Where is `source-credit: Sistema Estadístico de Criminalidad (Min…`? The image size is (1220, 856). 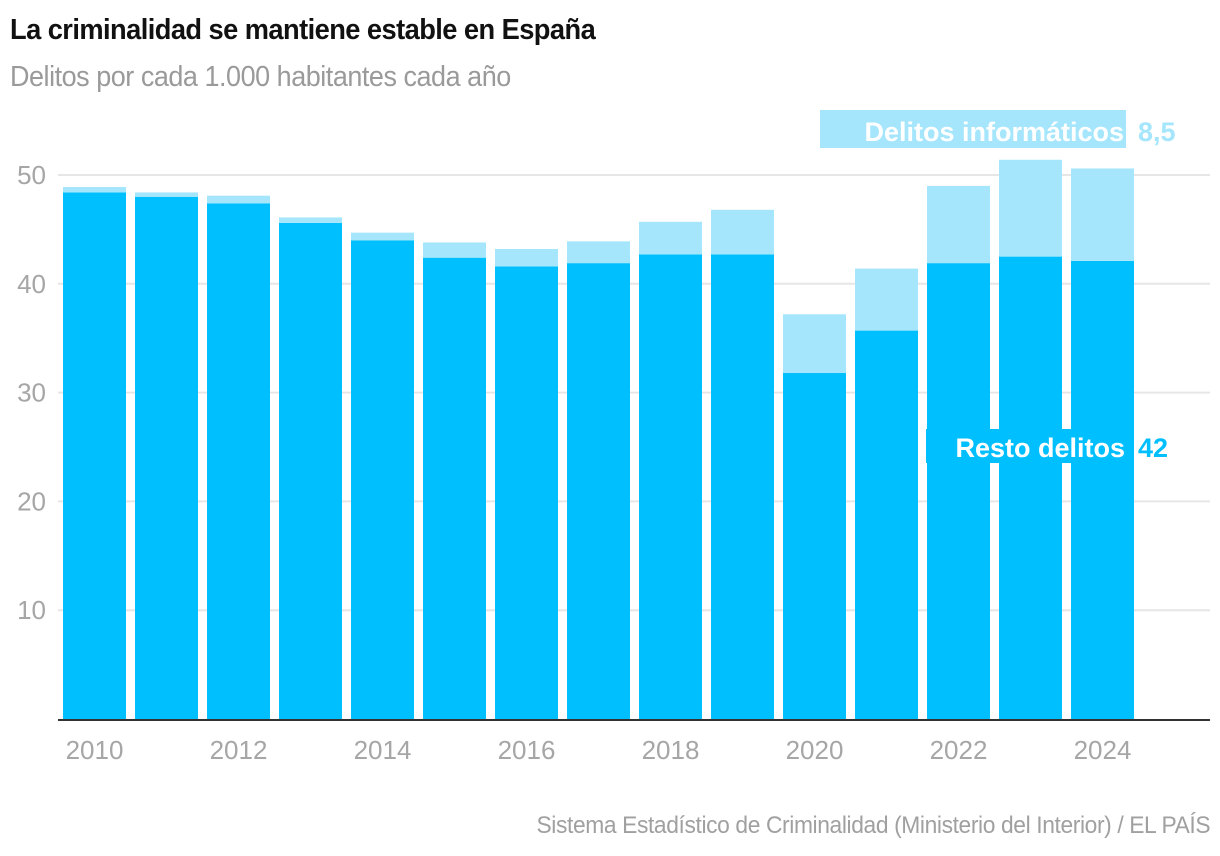 source-credit: Sistema Estadístico de Criminalidad (Min… is located at coordinates (873, 825).